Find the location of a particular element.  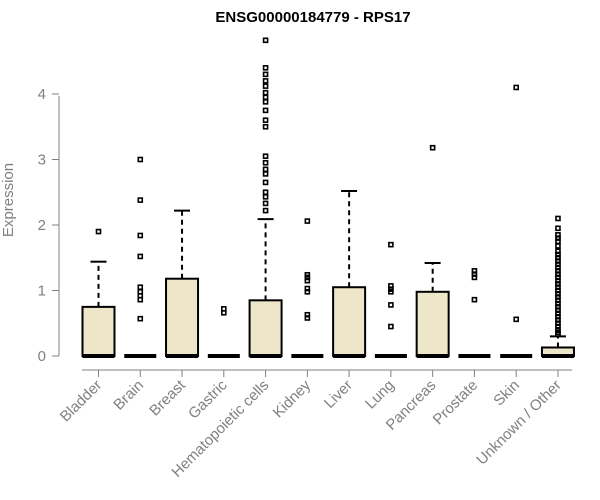

box-kidney is located at coordinates (307, 288).